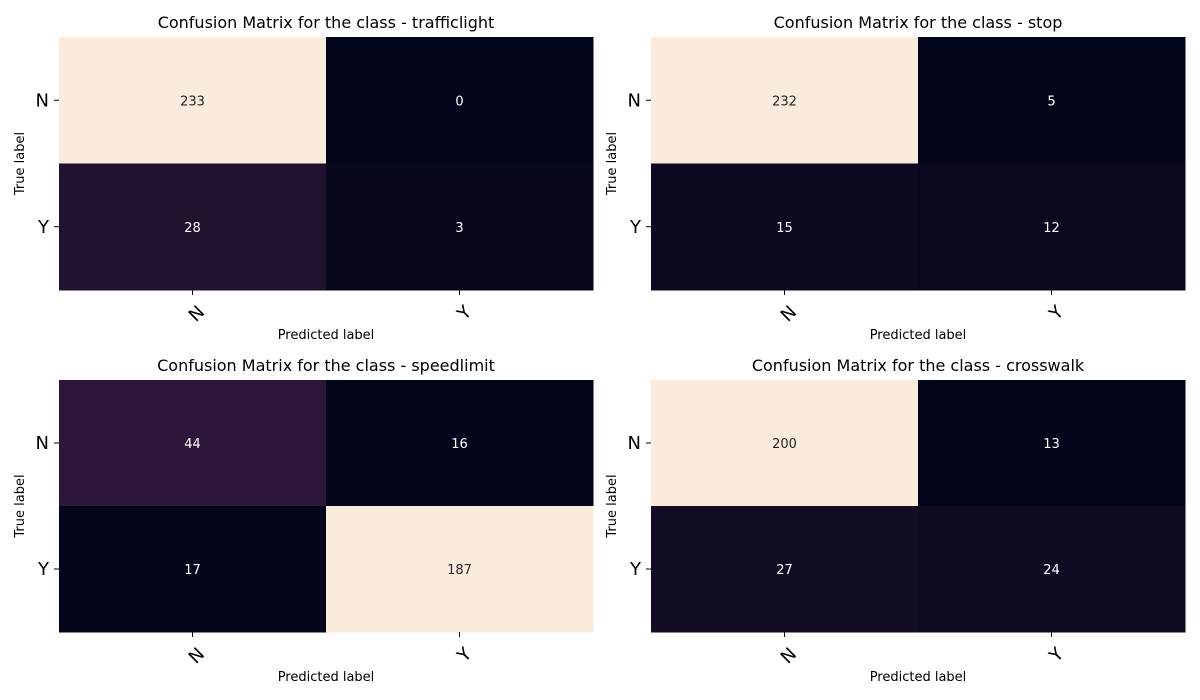 This screenshot has width=1200, height=700. I want to click on cell-value-label: 44, so click(192, 444).